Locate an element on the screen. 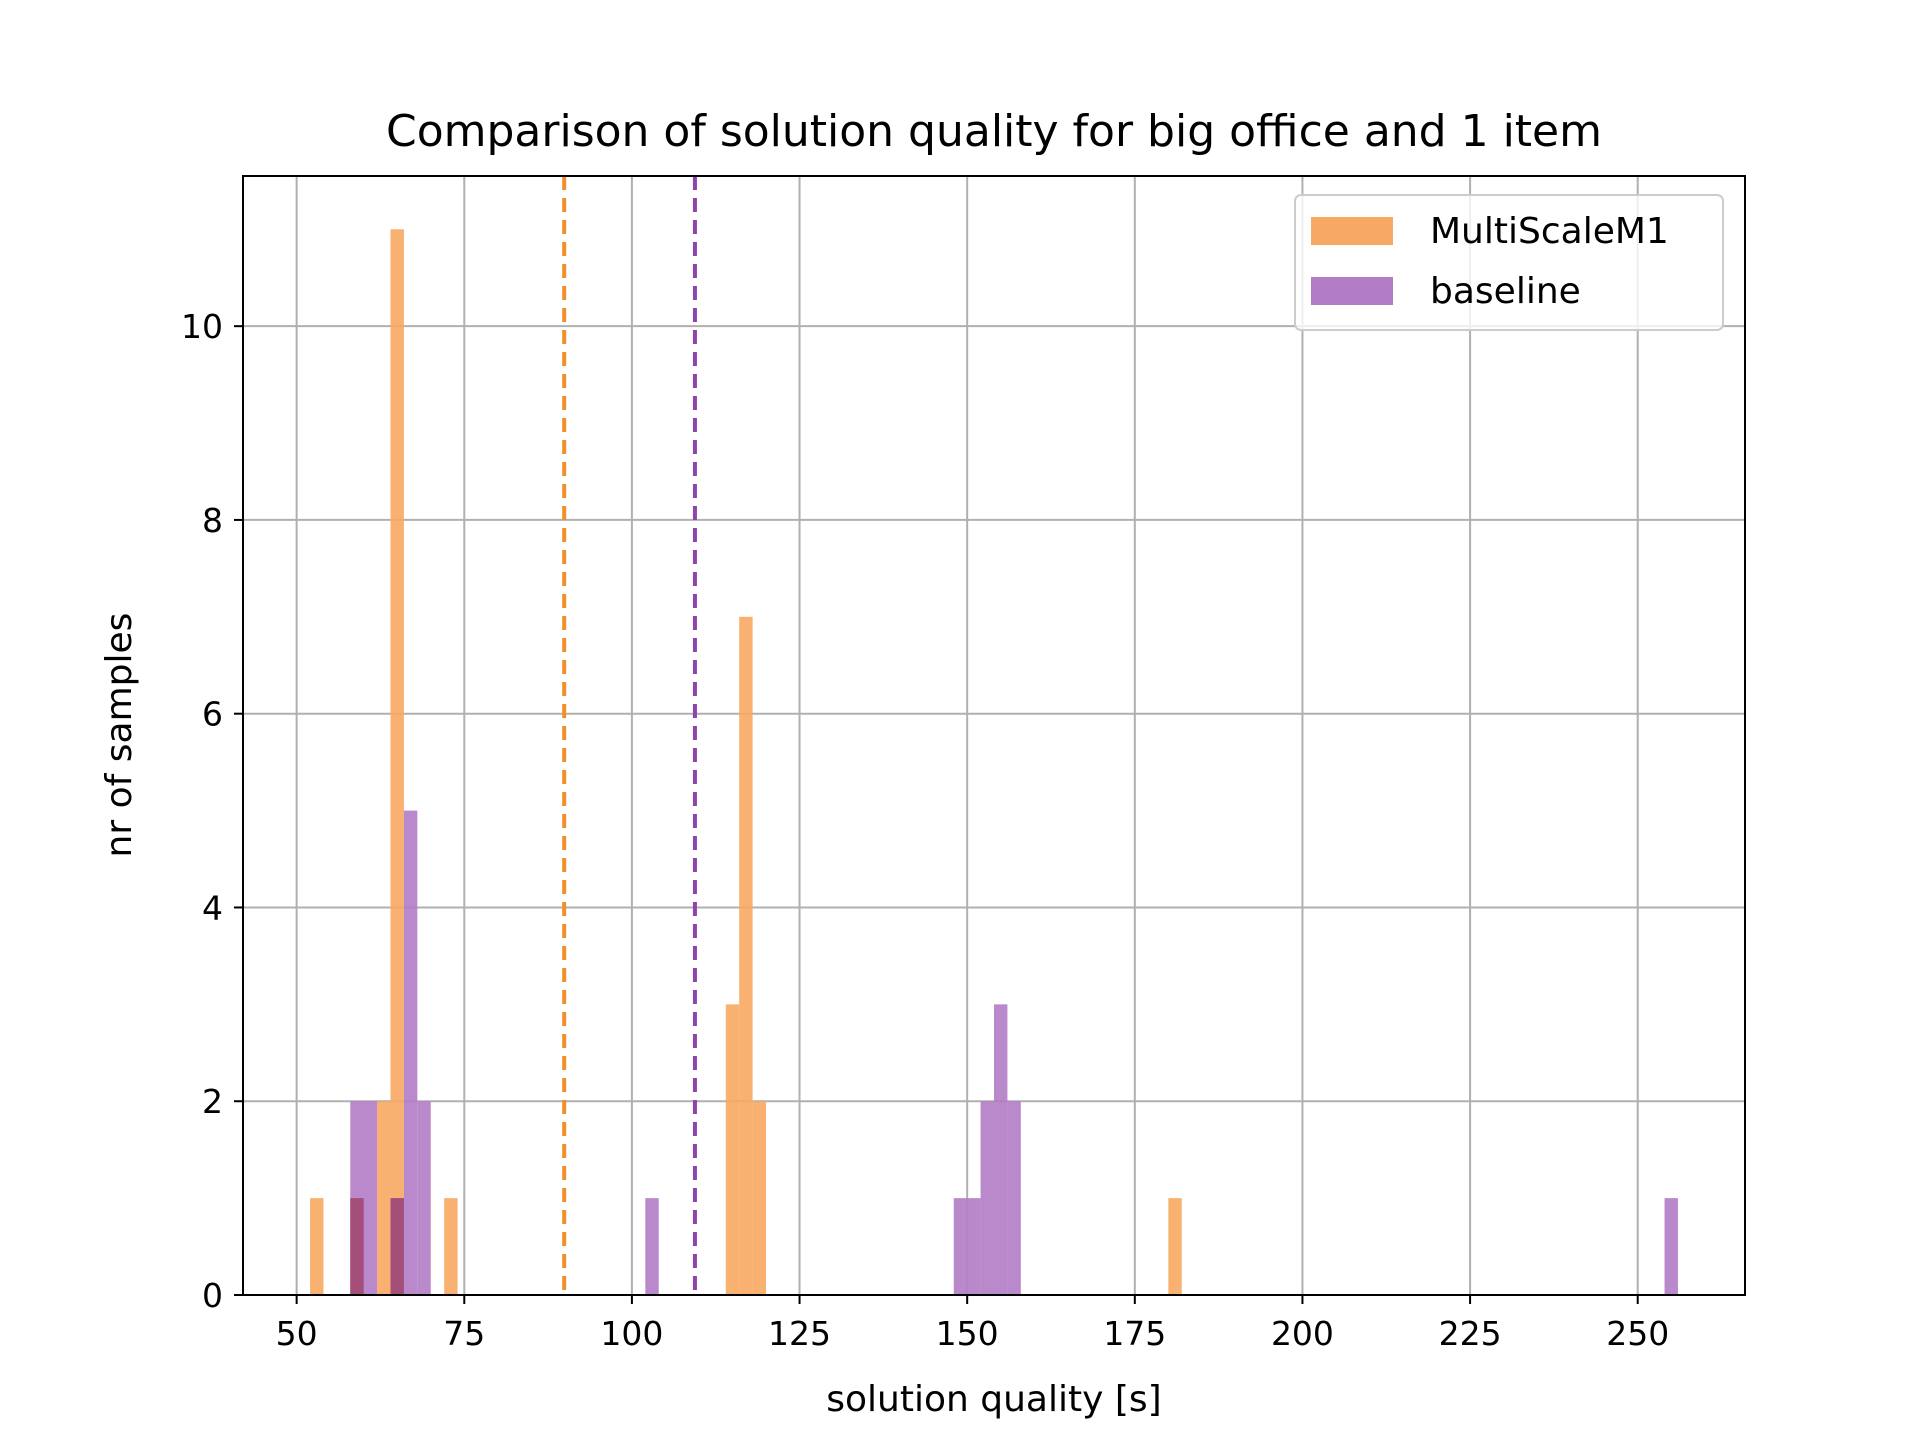  x-tick-label: 175 is located at coordinates (1134, 1333).